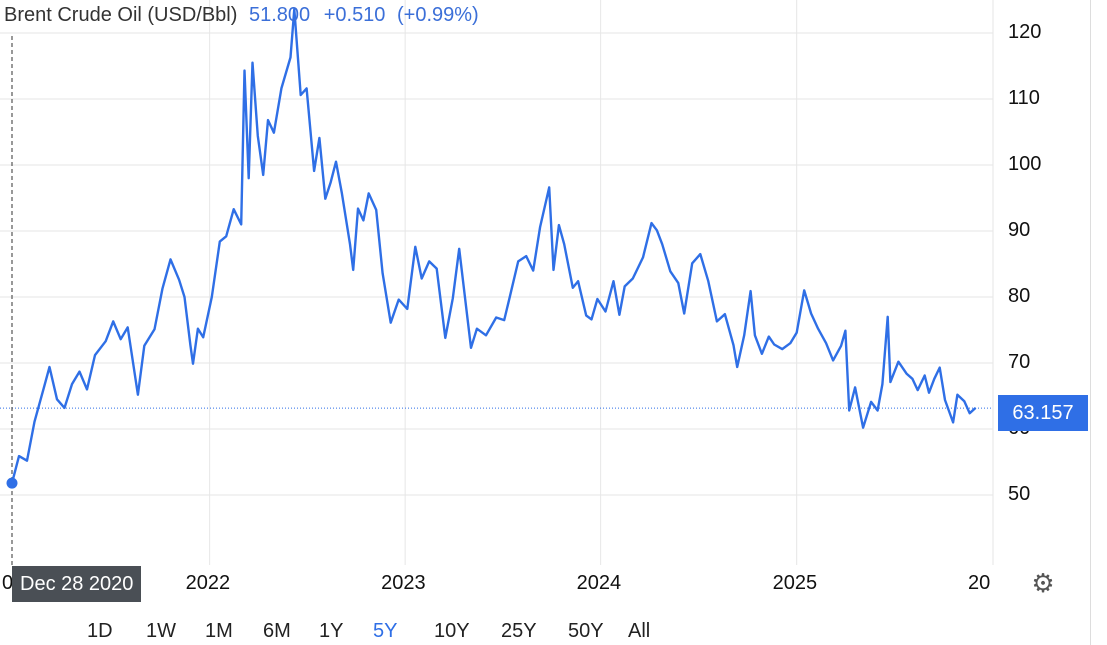 The width and height of the screenshot is (1107, 645). I want to click on y-tick-label: 70, so click(1019, 362).